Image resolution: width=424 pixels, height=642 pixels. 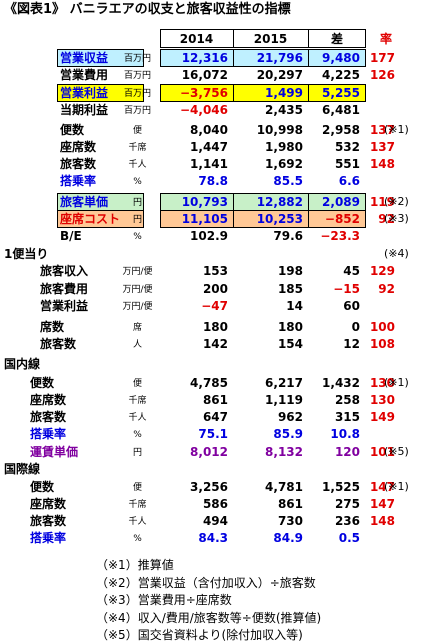 What do you see at coordinates (64, 289) in the screenshot?
I see `row-label: 旅客費用` at bounding box center [64, 289].